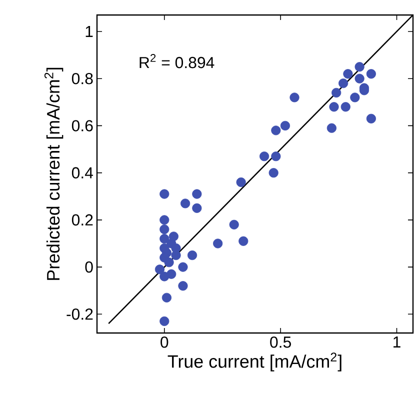 The image size is (415, 407). Describe the element at coordinates (82, 220) in the screenshot. I see `y-tick-label: 0.2` at that location.